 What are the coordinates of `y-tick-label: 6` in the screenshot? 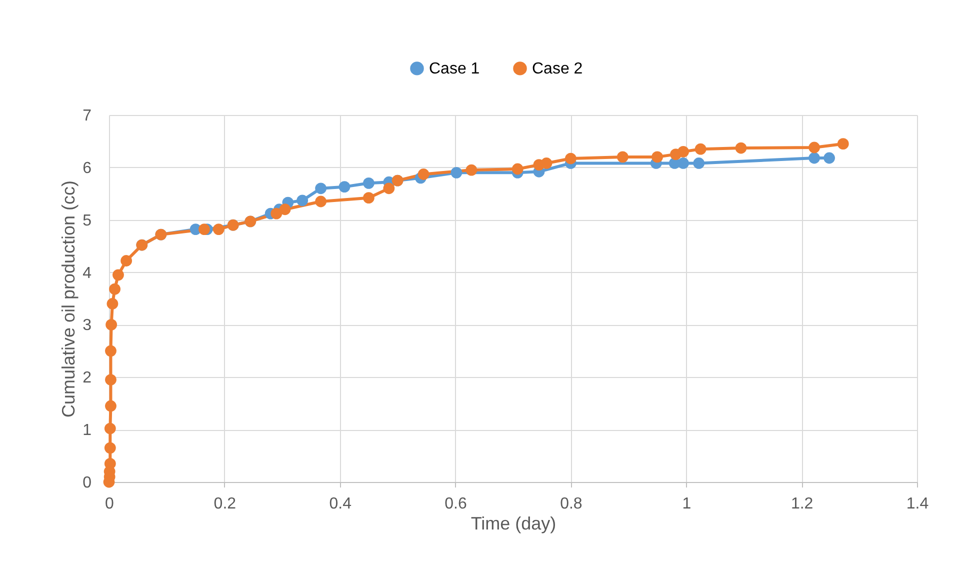 It's located at (87, 168).